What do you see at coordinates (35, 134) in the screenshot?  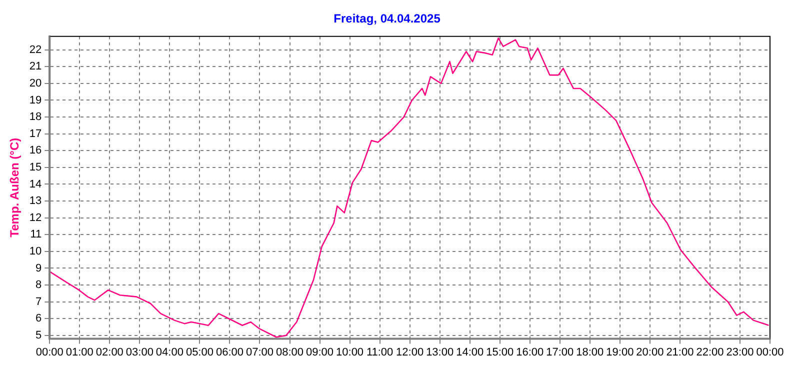 I see `y-tick-label: 17` at bounding box center [35, 134].